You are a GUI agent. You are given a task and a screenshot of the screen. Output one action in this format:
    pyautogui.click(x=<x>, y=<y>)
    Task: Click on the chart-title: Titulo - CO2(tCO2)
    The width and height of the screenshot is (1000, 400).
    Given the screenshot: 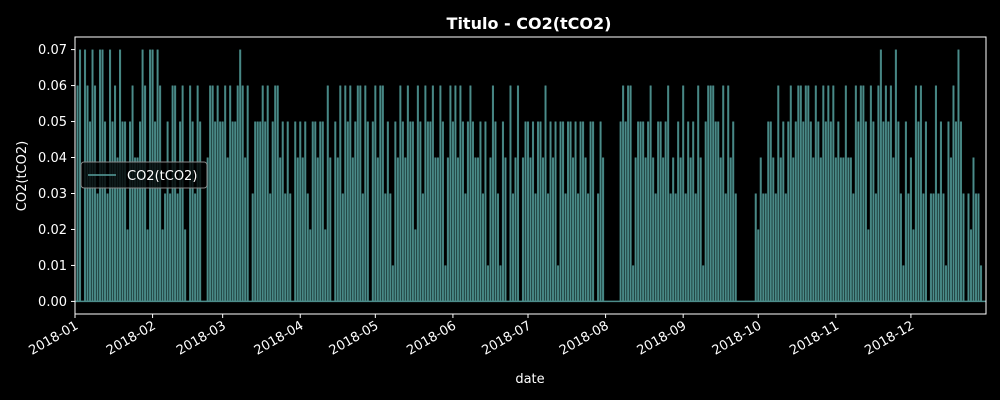 What is the action you would take?
    pyautogui.click(x=529, y=23)
    